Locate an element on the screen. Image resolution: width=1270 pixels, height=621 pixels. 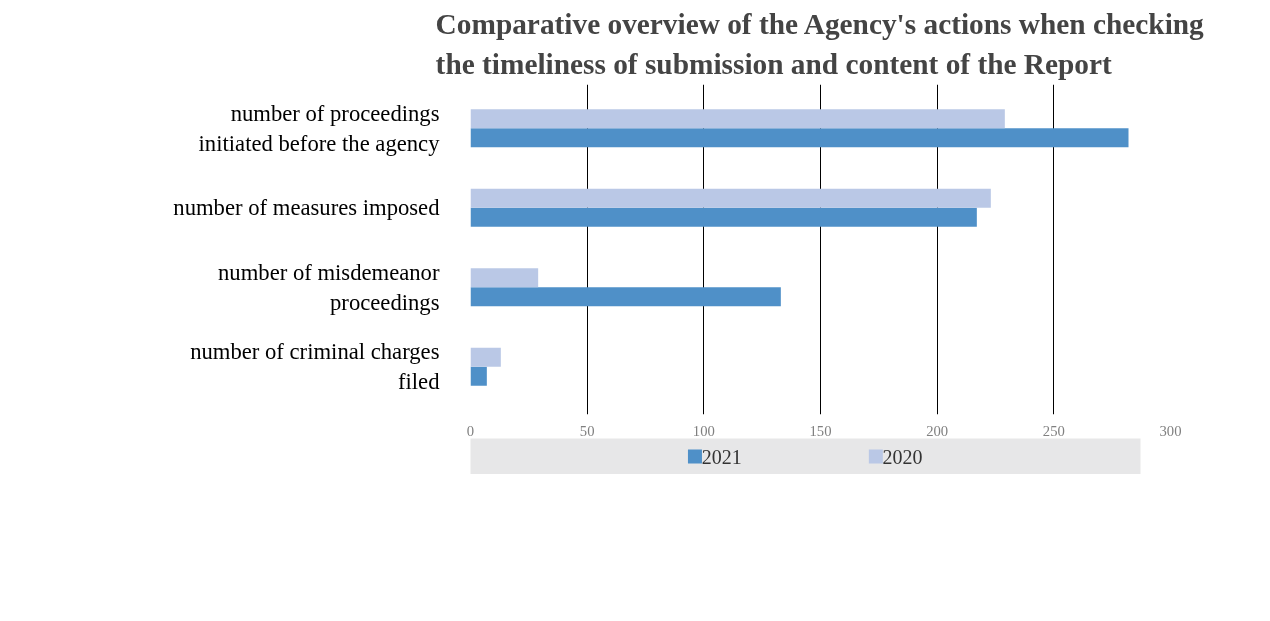
x-tick-label: 0 is located at coordinates (470, 430).